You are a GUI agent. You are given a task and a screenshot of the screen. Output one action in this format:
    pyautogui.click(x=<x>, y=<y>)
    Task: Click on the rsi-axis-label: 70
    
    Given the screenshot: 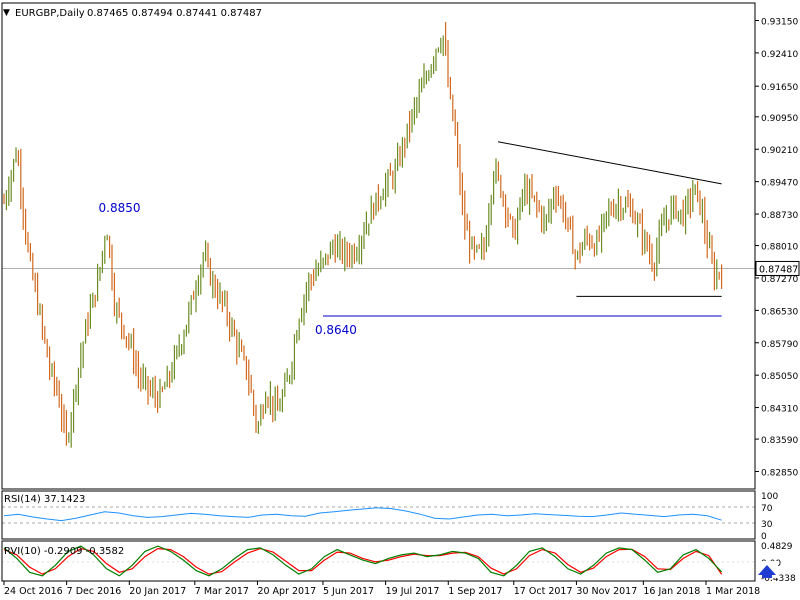 What is the action you would take?
    pyautogui.click(x=767, y=509)
    